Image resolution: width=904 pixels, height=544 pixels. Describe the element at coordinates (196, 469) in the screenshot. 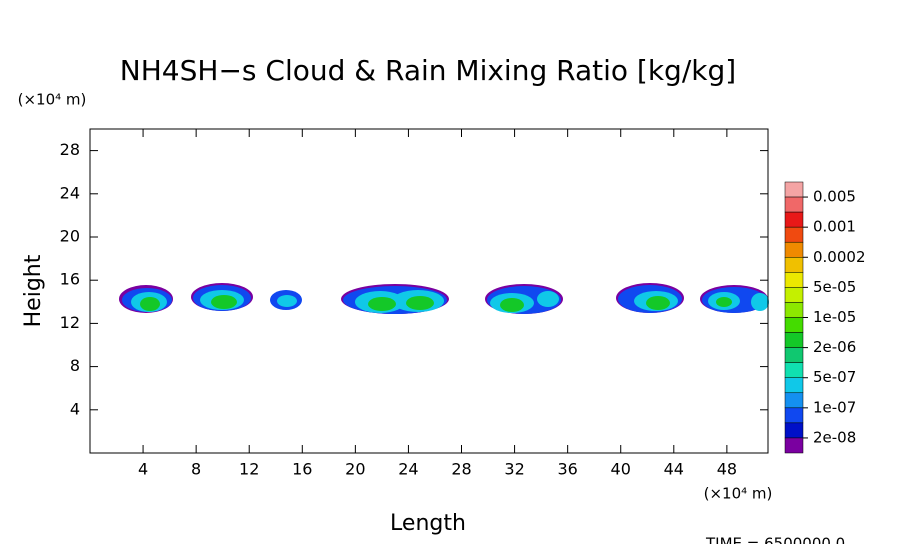

I see `x-tick-label: 8` at that location.